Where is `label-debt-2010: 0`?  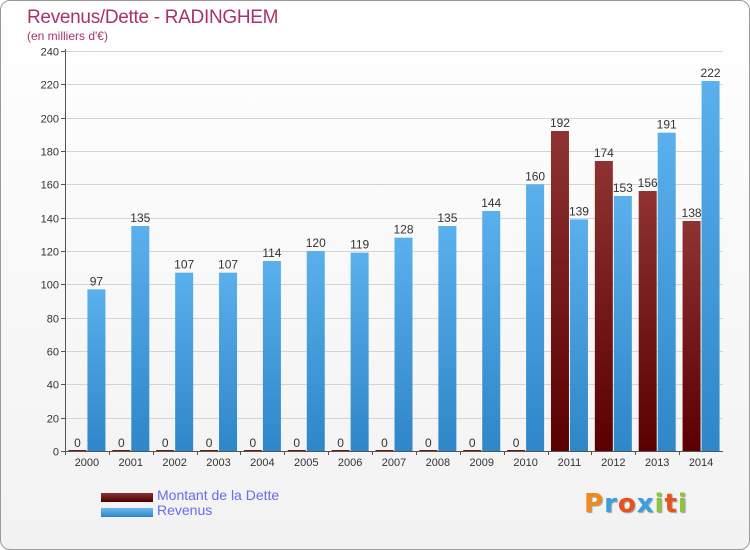
label-debt-2010: 0 is located at coordinates (516, 443).